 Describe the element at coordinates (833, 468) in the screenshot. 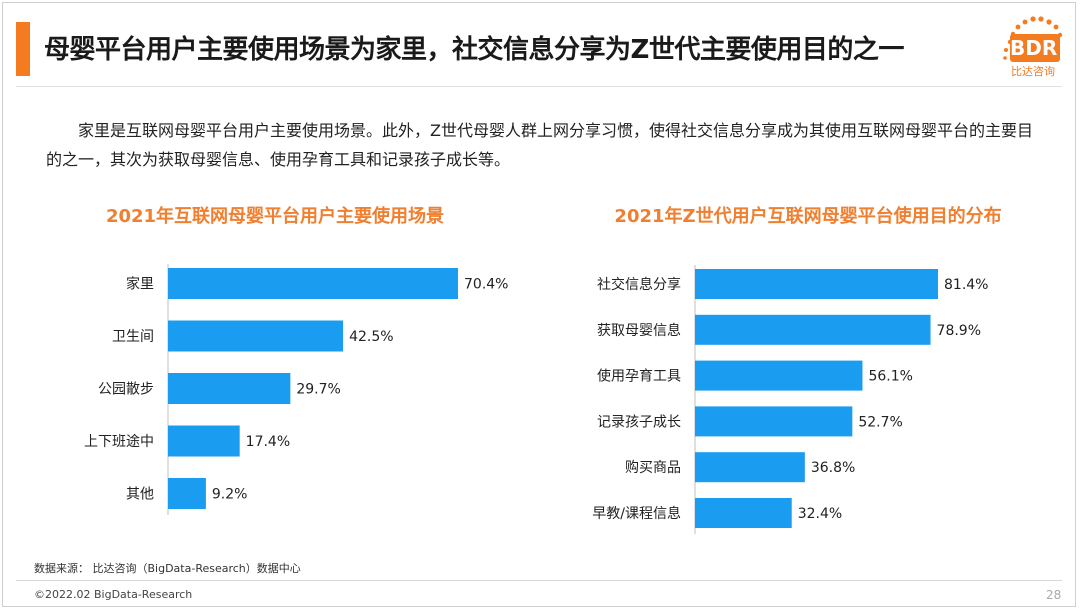

I see `value-label: 36.8%` at that location.